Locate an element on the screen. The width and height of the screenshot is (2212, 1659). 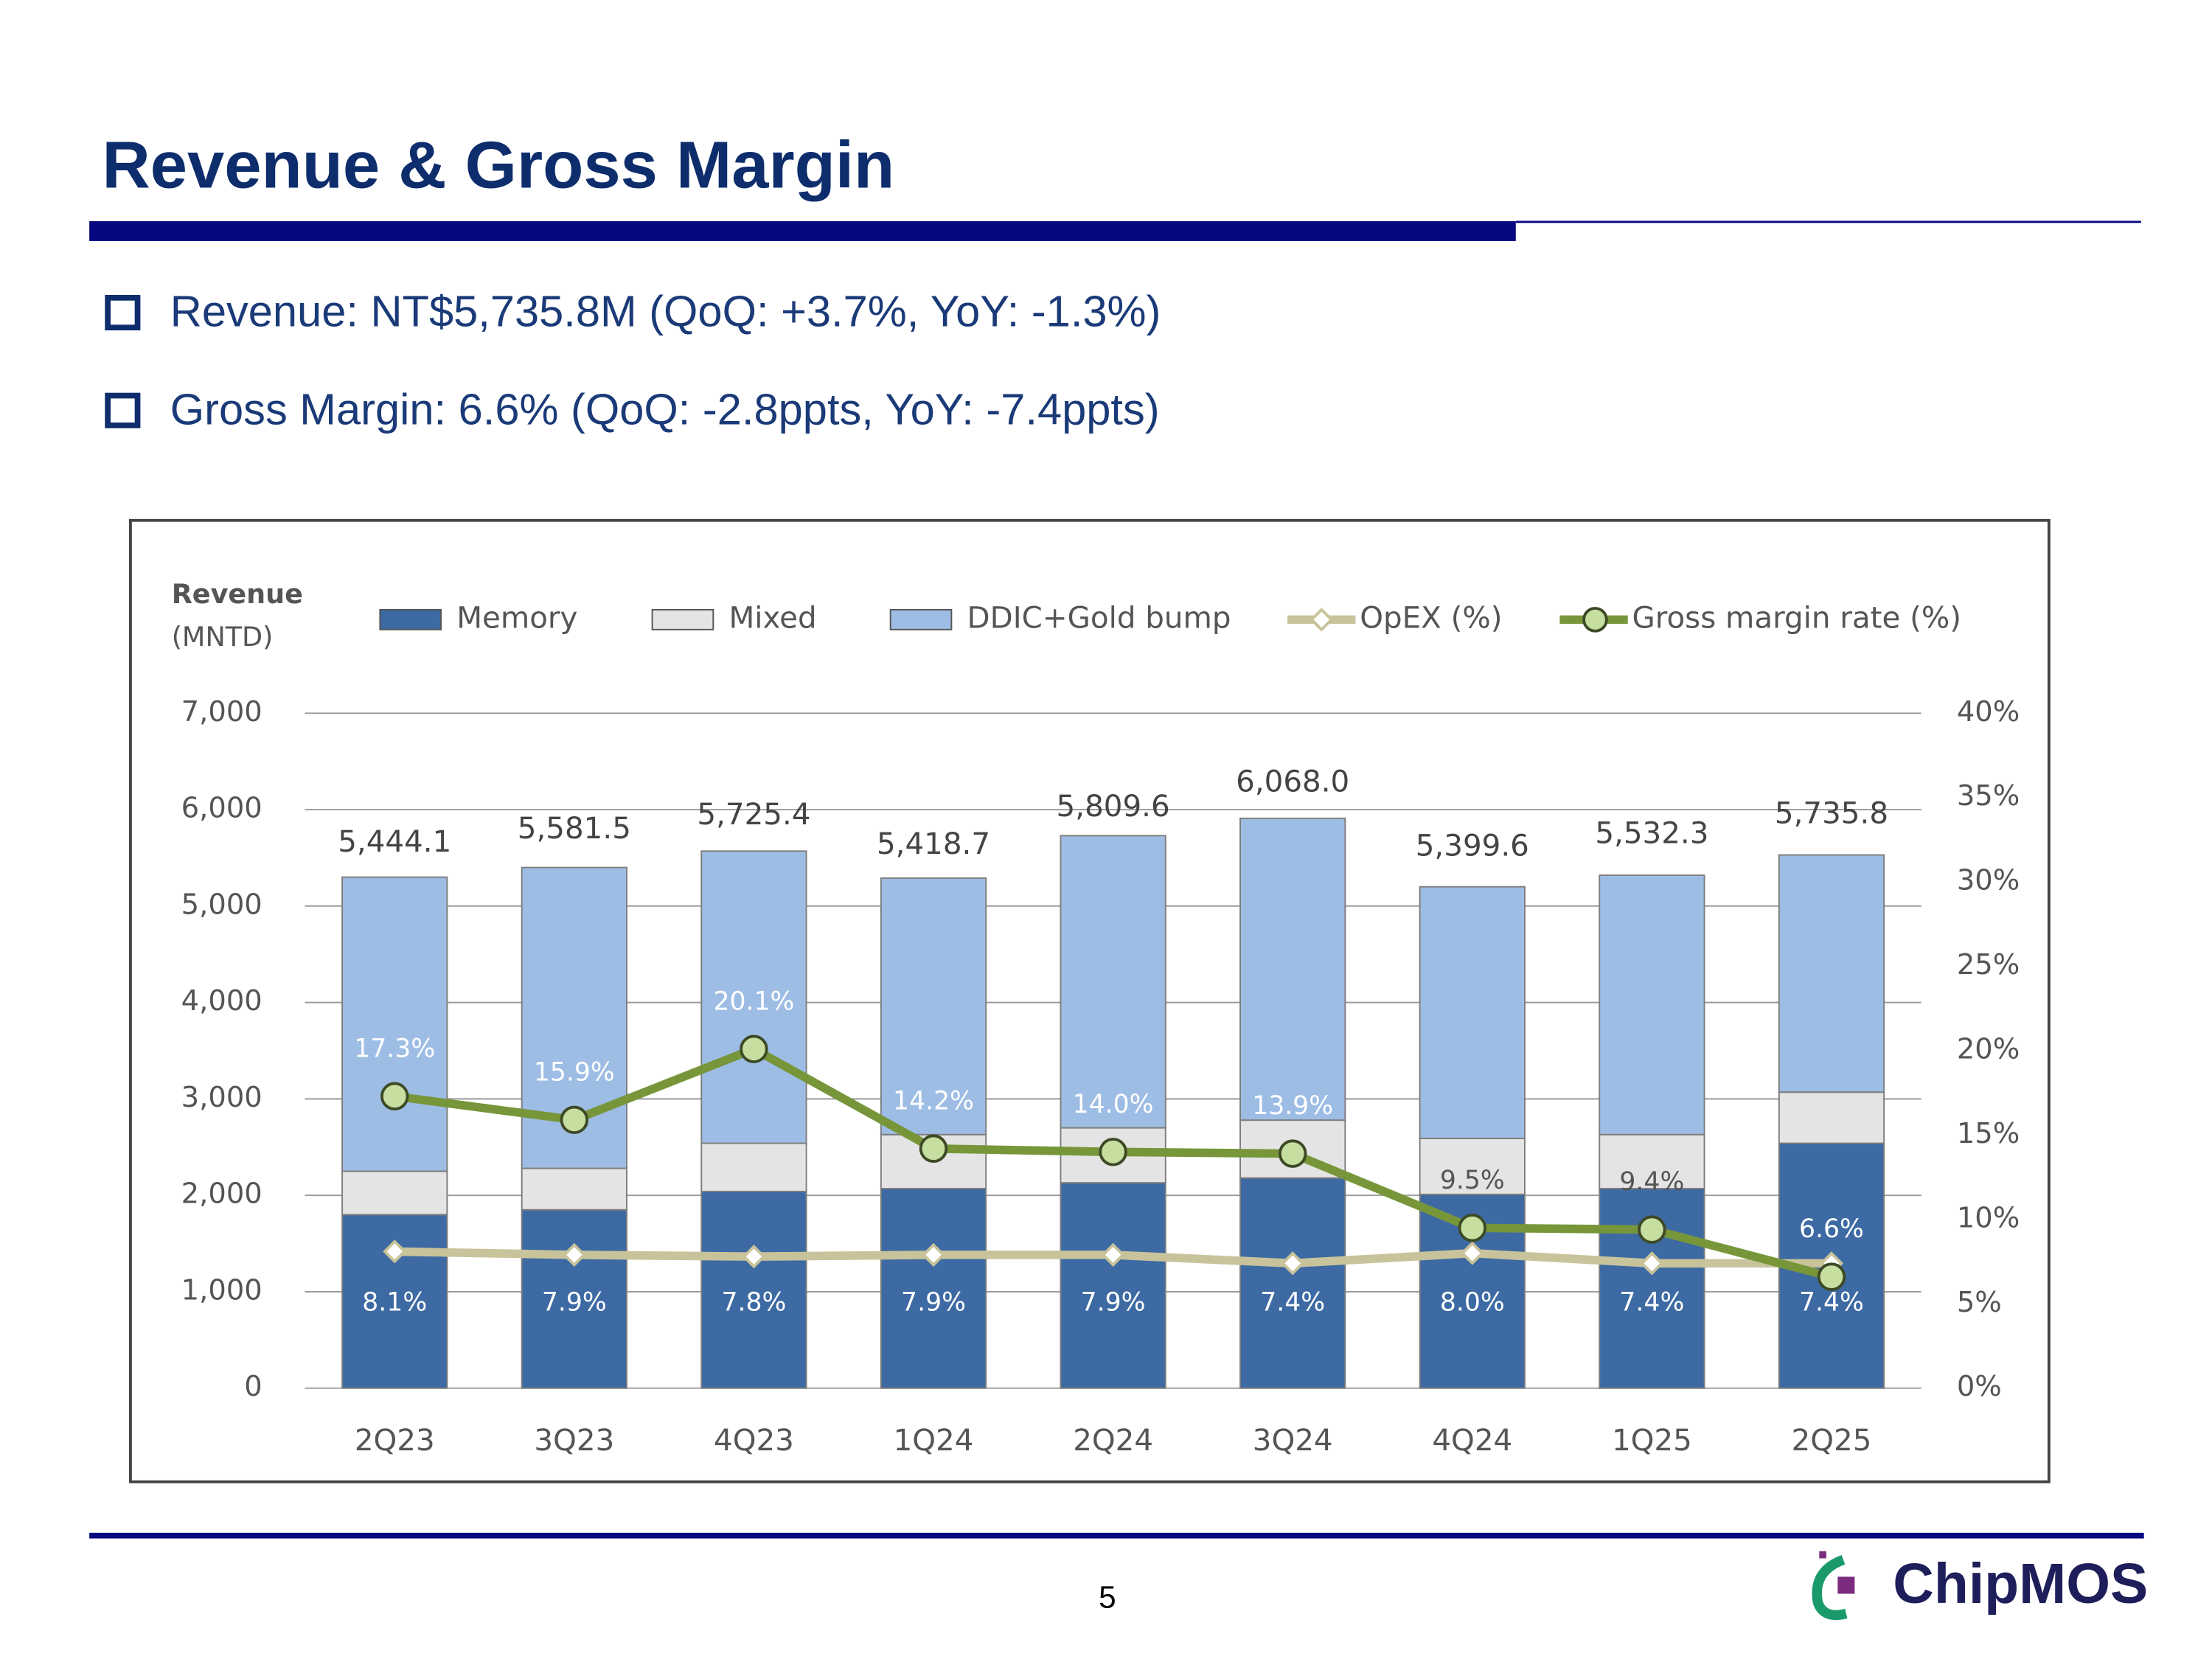
y2-tick-label: 10% is located at coordinates (1988, 1217).